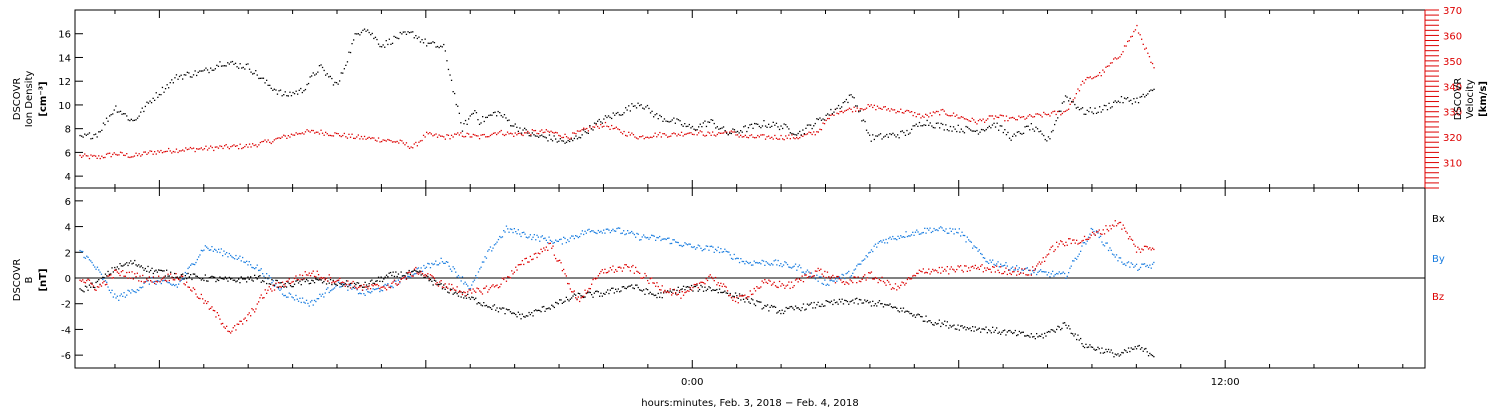 This screenshot has height=410, width=1500. I want to click on velocity-ylabel-line3: [km/s], so click(1483, 99).